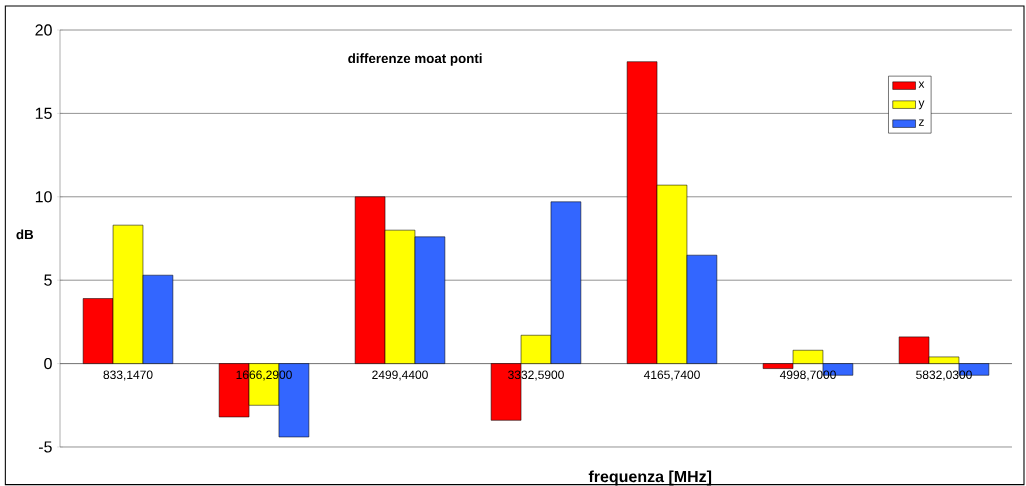  I want to click on x-tick-label: 4998,7000, so click(807, 375).